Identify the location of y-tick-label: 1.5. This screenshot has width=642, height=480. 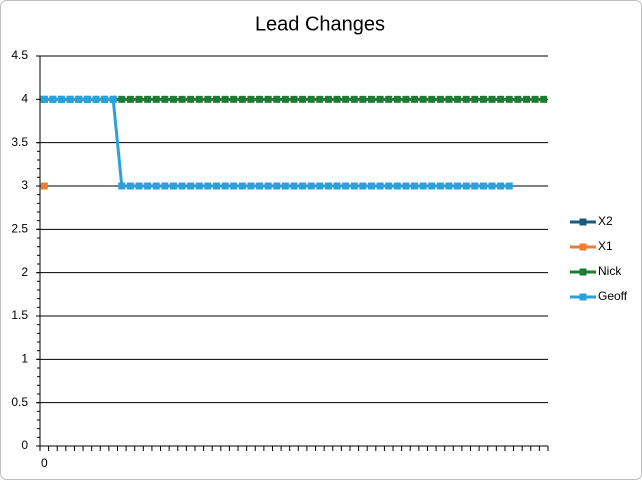
(19, 315).